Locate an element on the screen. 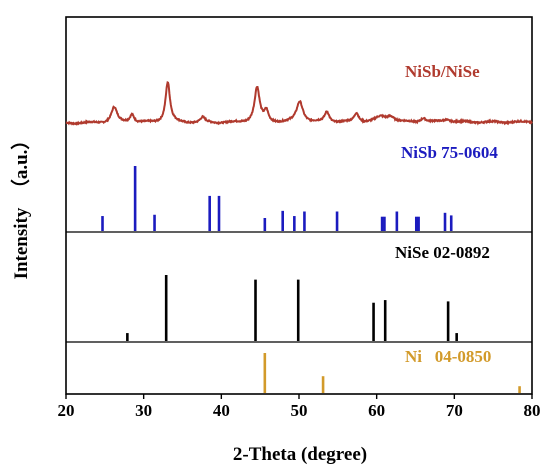 Image resolution: width=550 pixels, height=473 pixels. x-axis-ticks: 20 30 40 50 60 70 80 is located at coordinates (299, 407).